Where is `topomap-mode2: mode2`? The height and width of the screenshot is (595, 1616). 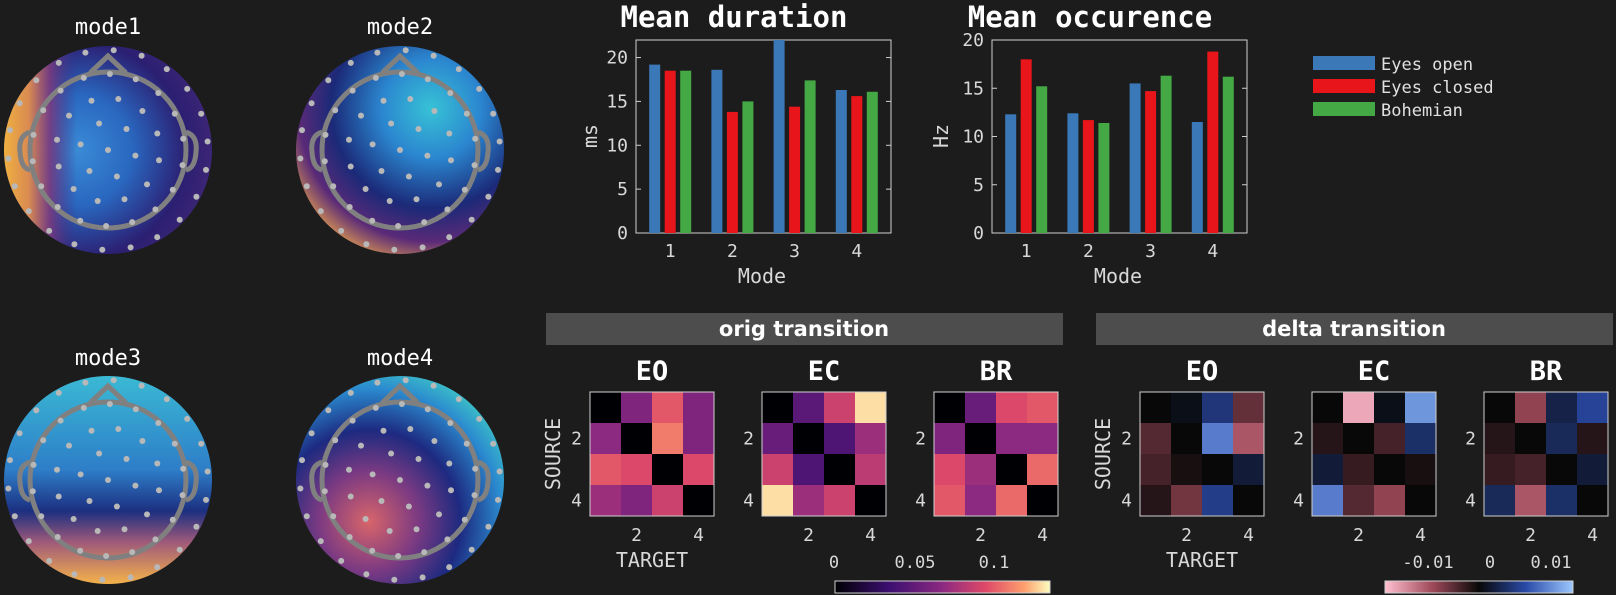
topomap-mode2: mode2 is located at coordinates (400, 134).